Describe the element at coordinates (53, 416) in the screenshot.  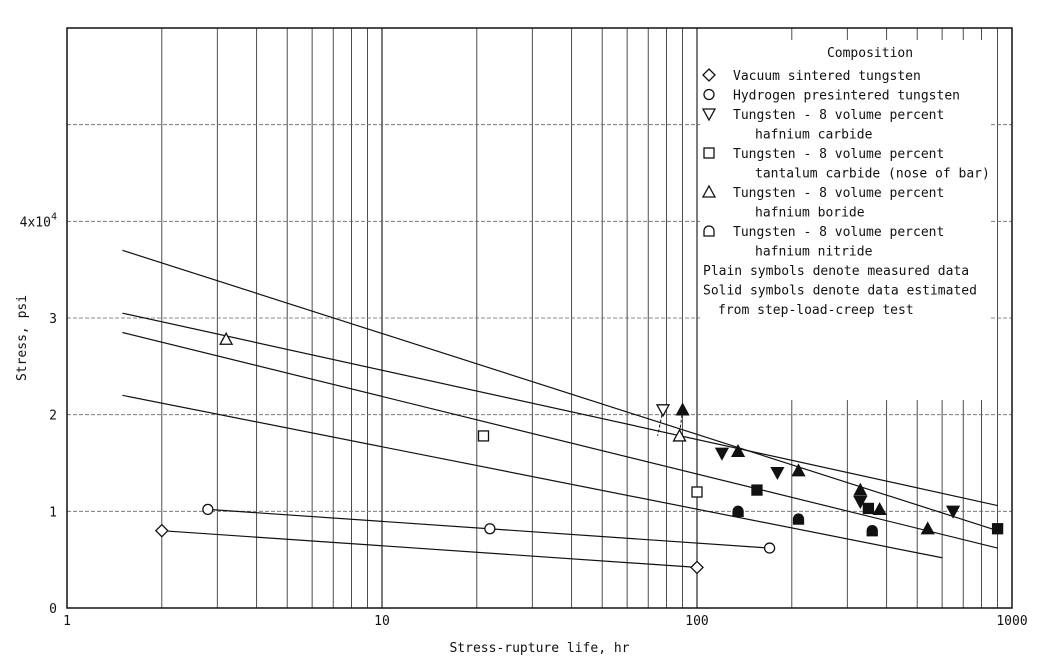
I see `y-tick-label: 2` at that location.